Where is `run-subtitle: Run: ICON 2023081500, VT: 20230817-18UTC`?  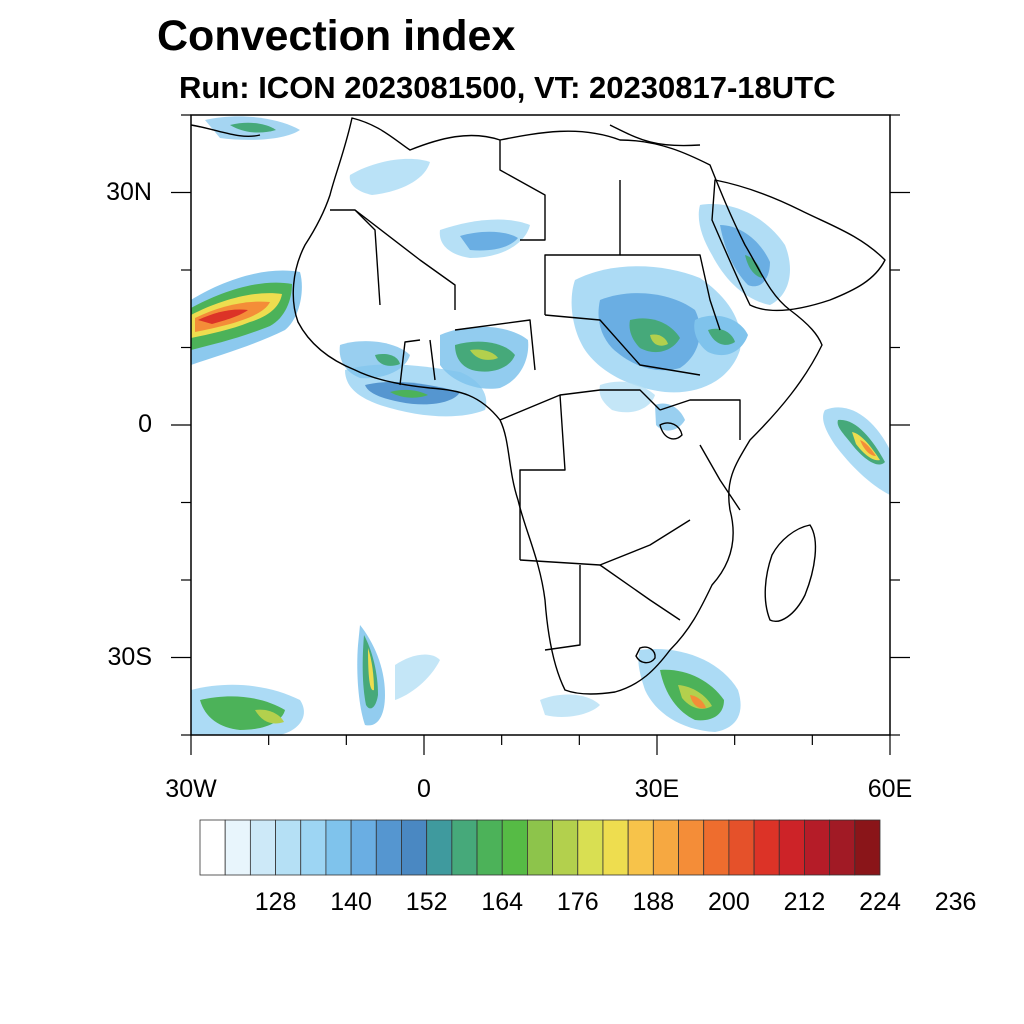 run-subtitle: Run: ICON 2023081500, VT: 20230817-18UTC is located at coordinates (507, 87).